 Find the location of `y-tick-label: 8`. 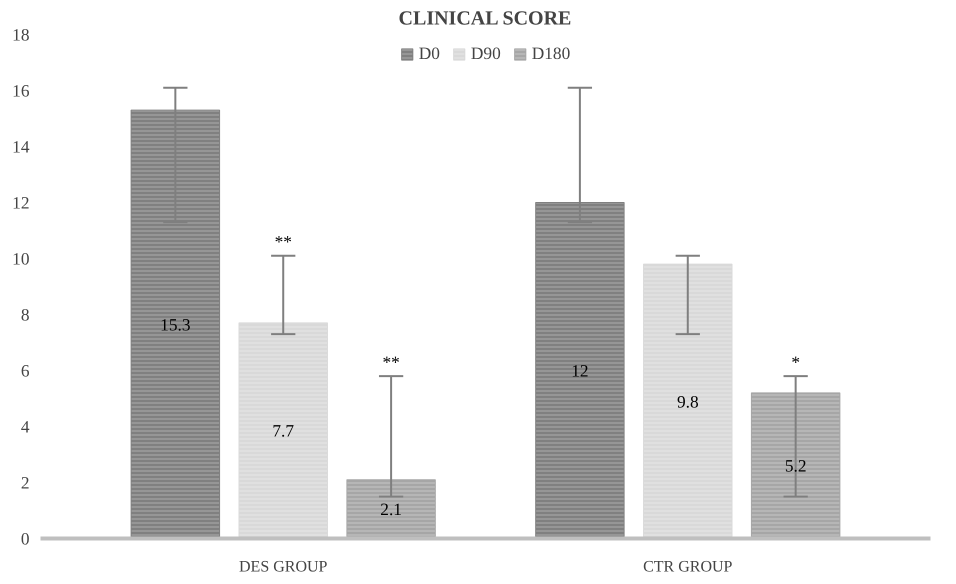

y-tick-label: 8 is located at coordinates (25, 315).